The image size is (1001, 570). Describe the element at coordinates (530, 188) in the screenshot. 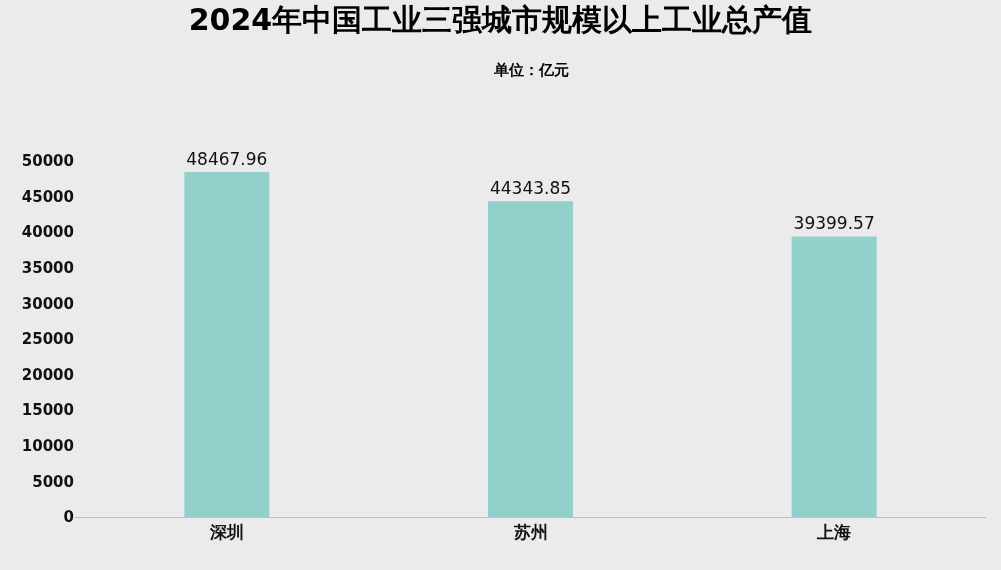

I see `data-label: 44343.85` at that location.